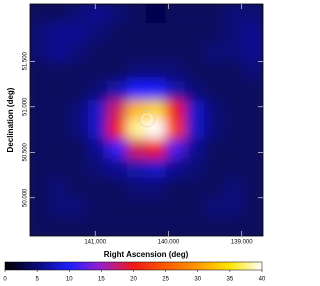  I want to click on colorbar-tick-label: 0, so click(5, 280).